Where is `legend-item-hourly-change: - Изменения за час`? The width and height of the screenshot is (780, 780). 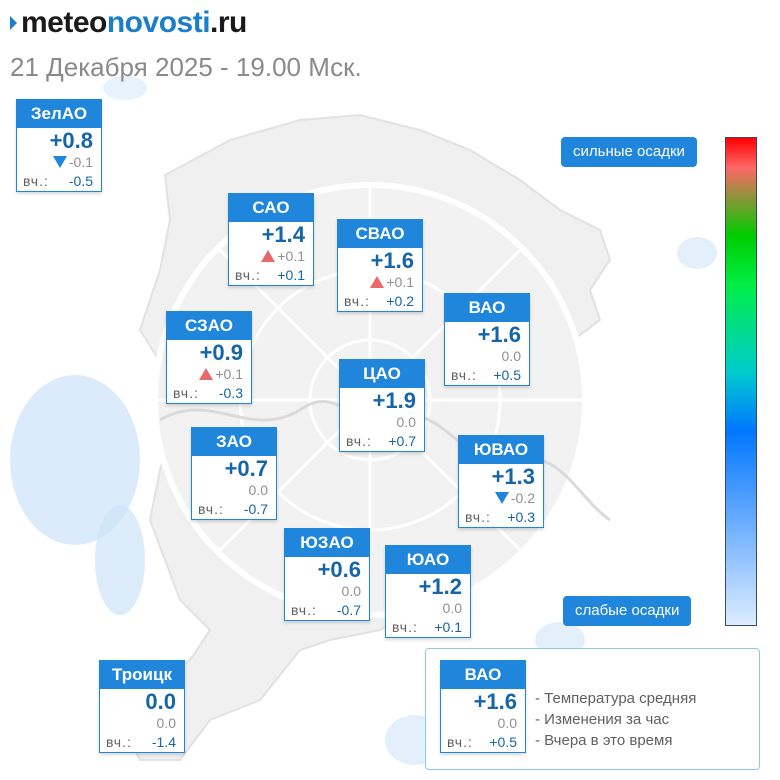
legend-item-hourly-change: - Изменения за час is located at coordinates (602, 719).